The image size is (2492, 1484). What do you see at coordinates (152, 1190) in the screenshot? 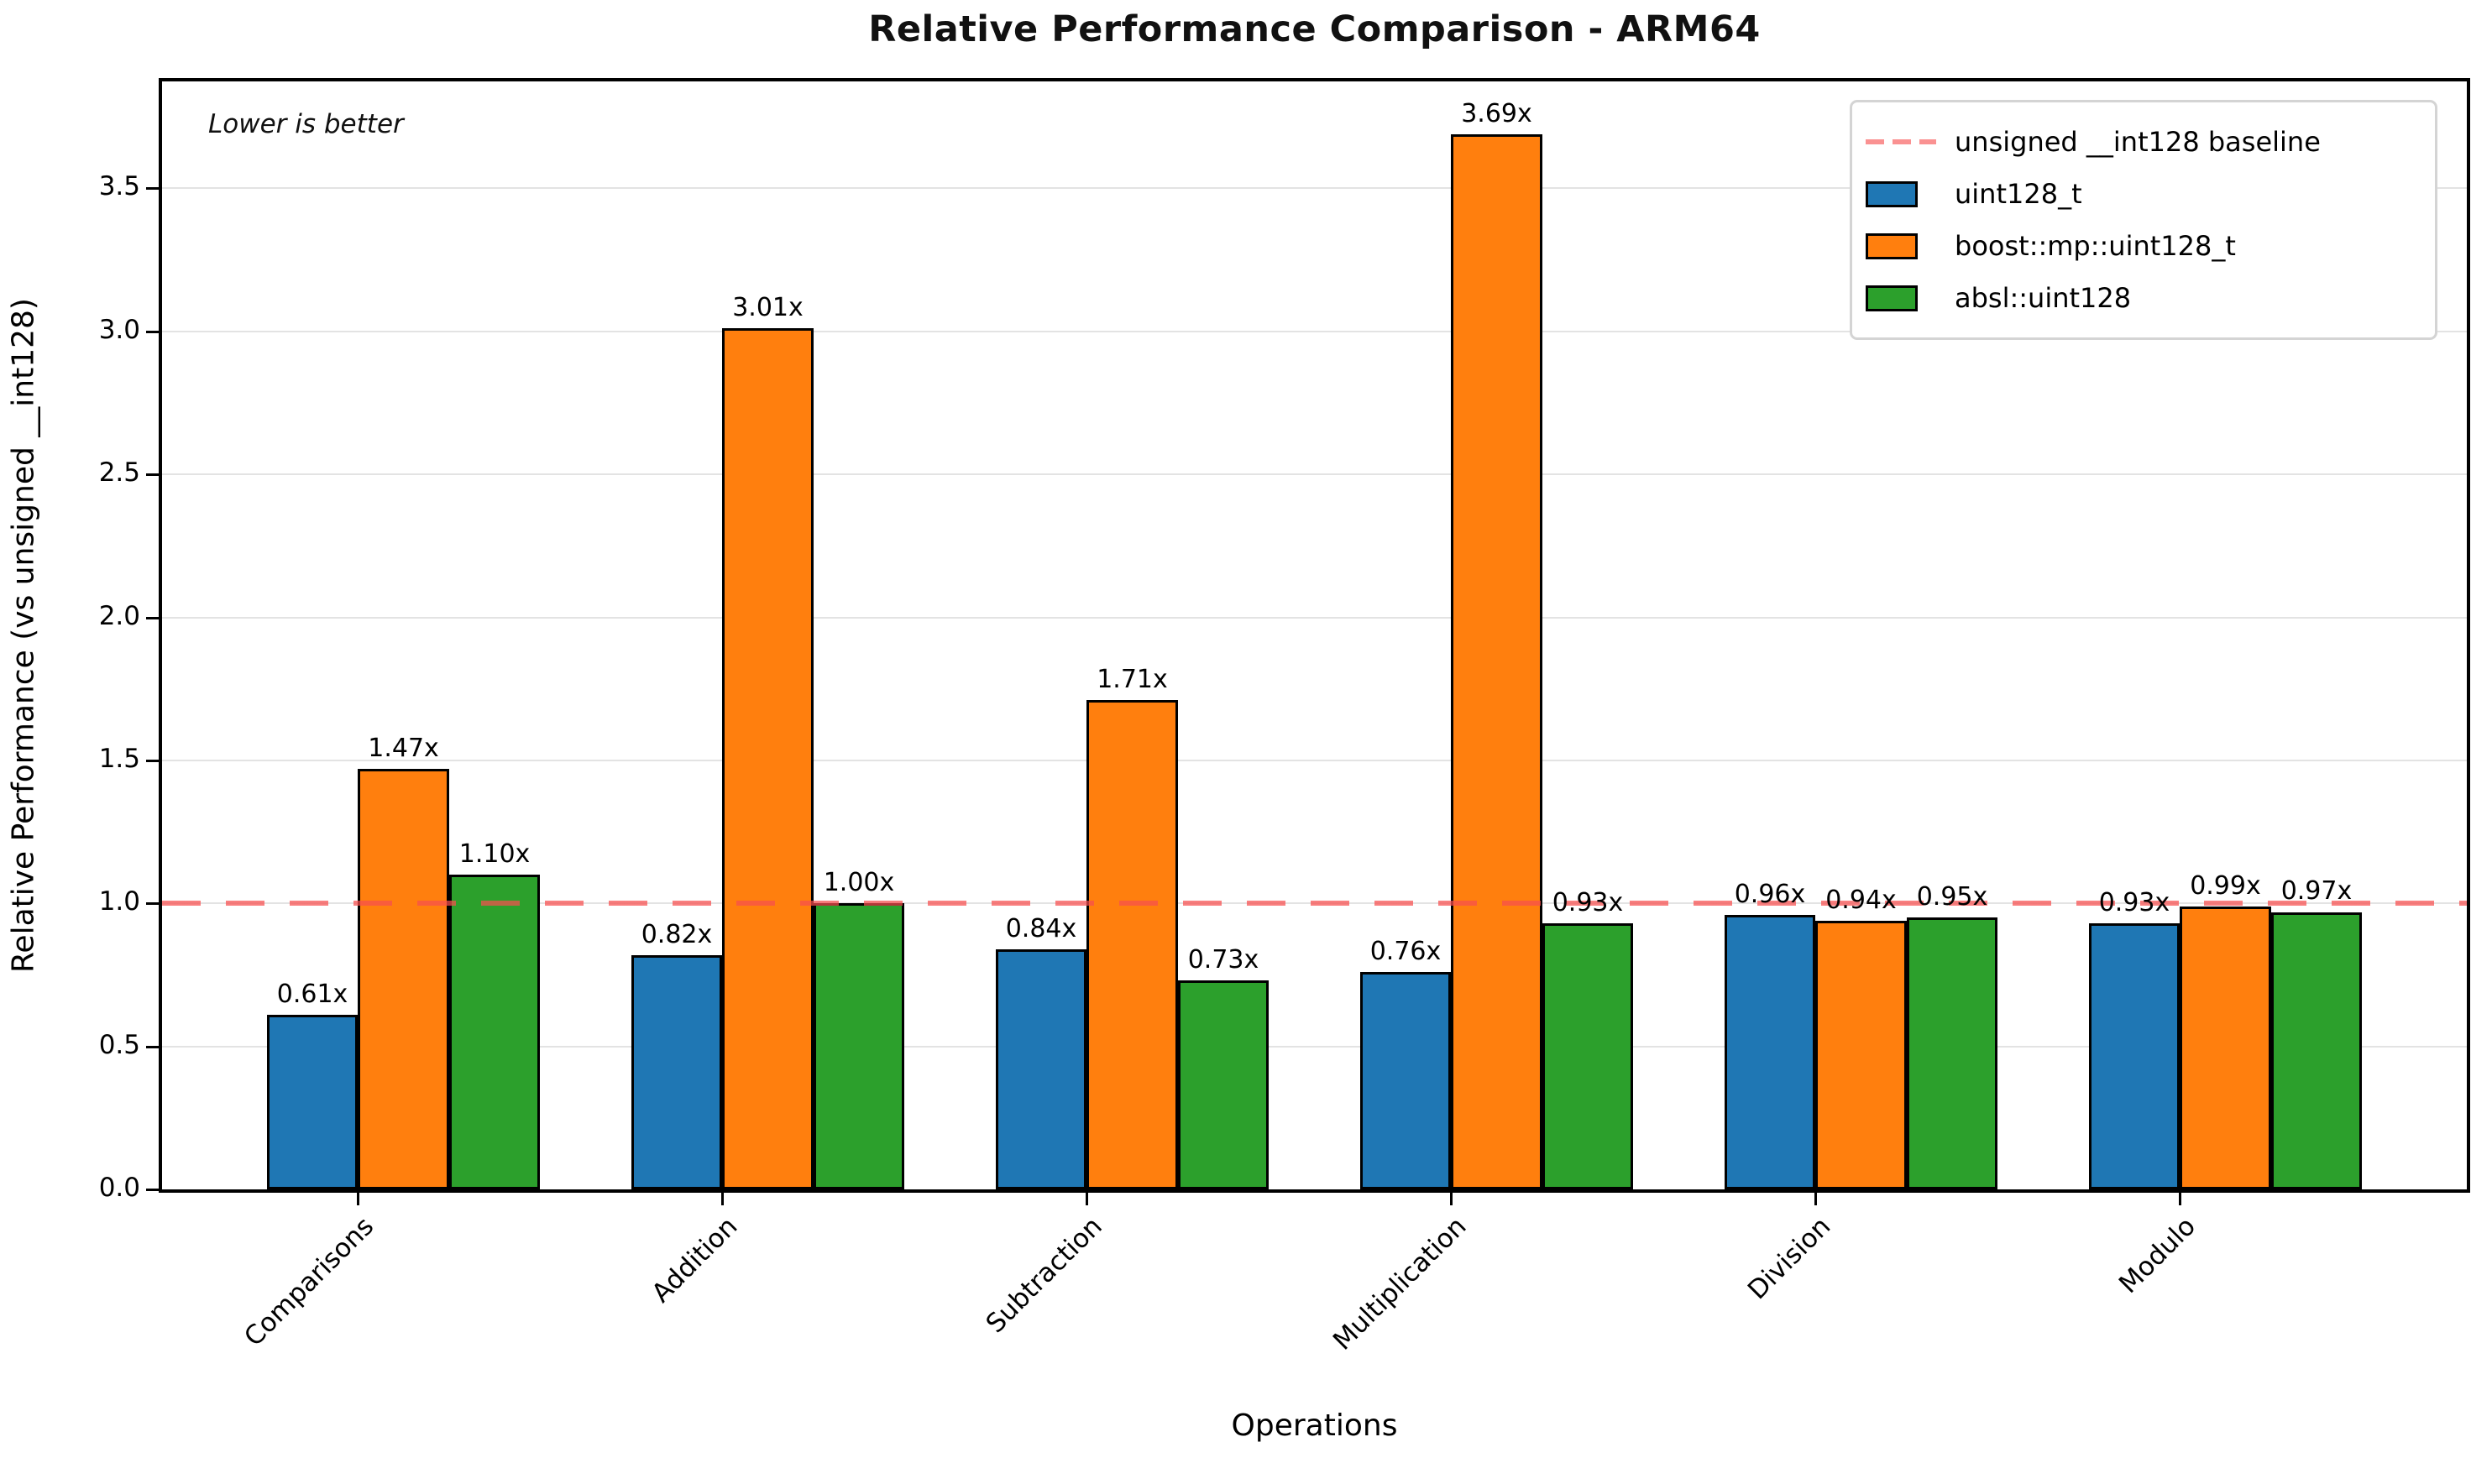
I see `y-tick-mark-0.0` at bounding box center [152, 1190].